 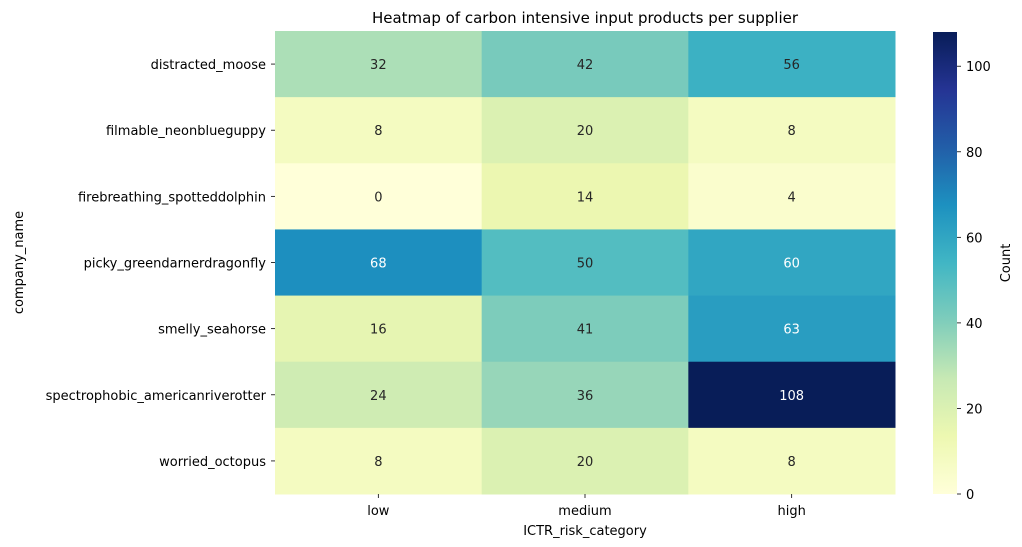 I want to click on cell-value-label: 68, so click(x=378, y=264).